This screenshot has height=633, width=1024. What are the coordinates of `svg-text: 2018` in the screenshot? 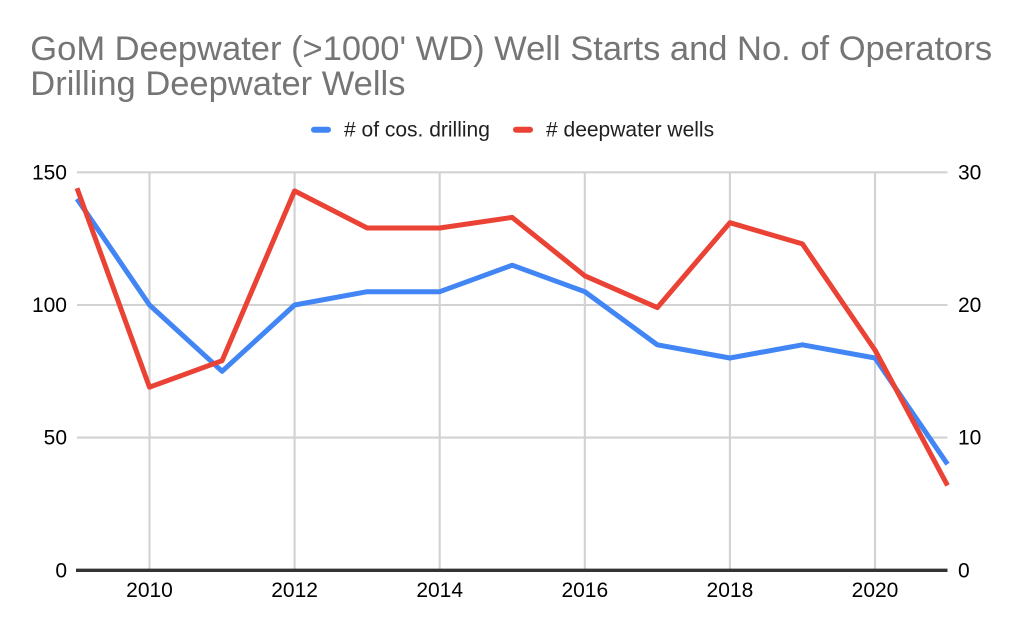 It's located at (730, 590).